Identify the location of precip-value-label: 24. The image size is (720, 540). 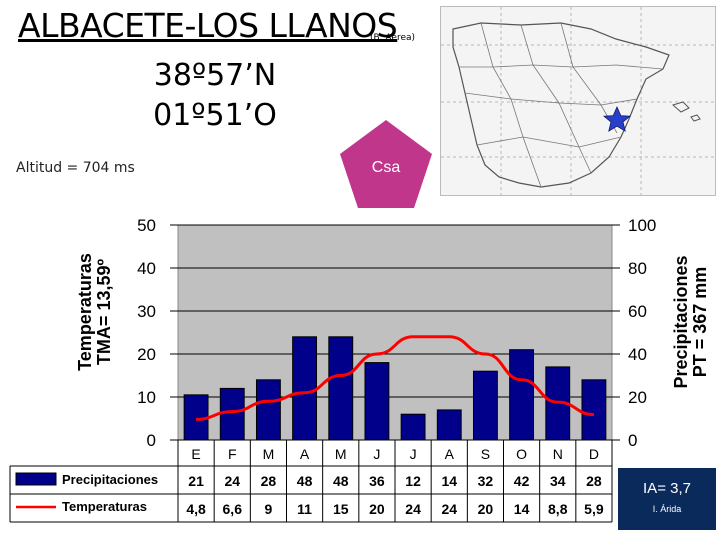
(232, 481).